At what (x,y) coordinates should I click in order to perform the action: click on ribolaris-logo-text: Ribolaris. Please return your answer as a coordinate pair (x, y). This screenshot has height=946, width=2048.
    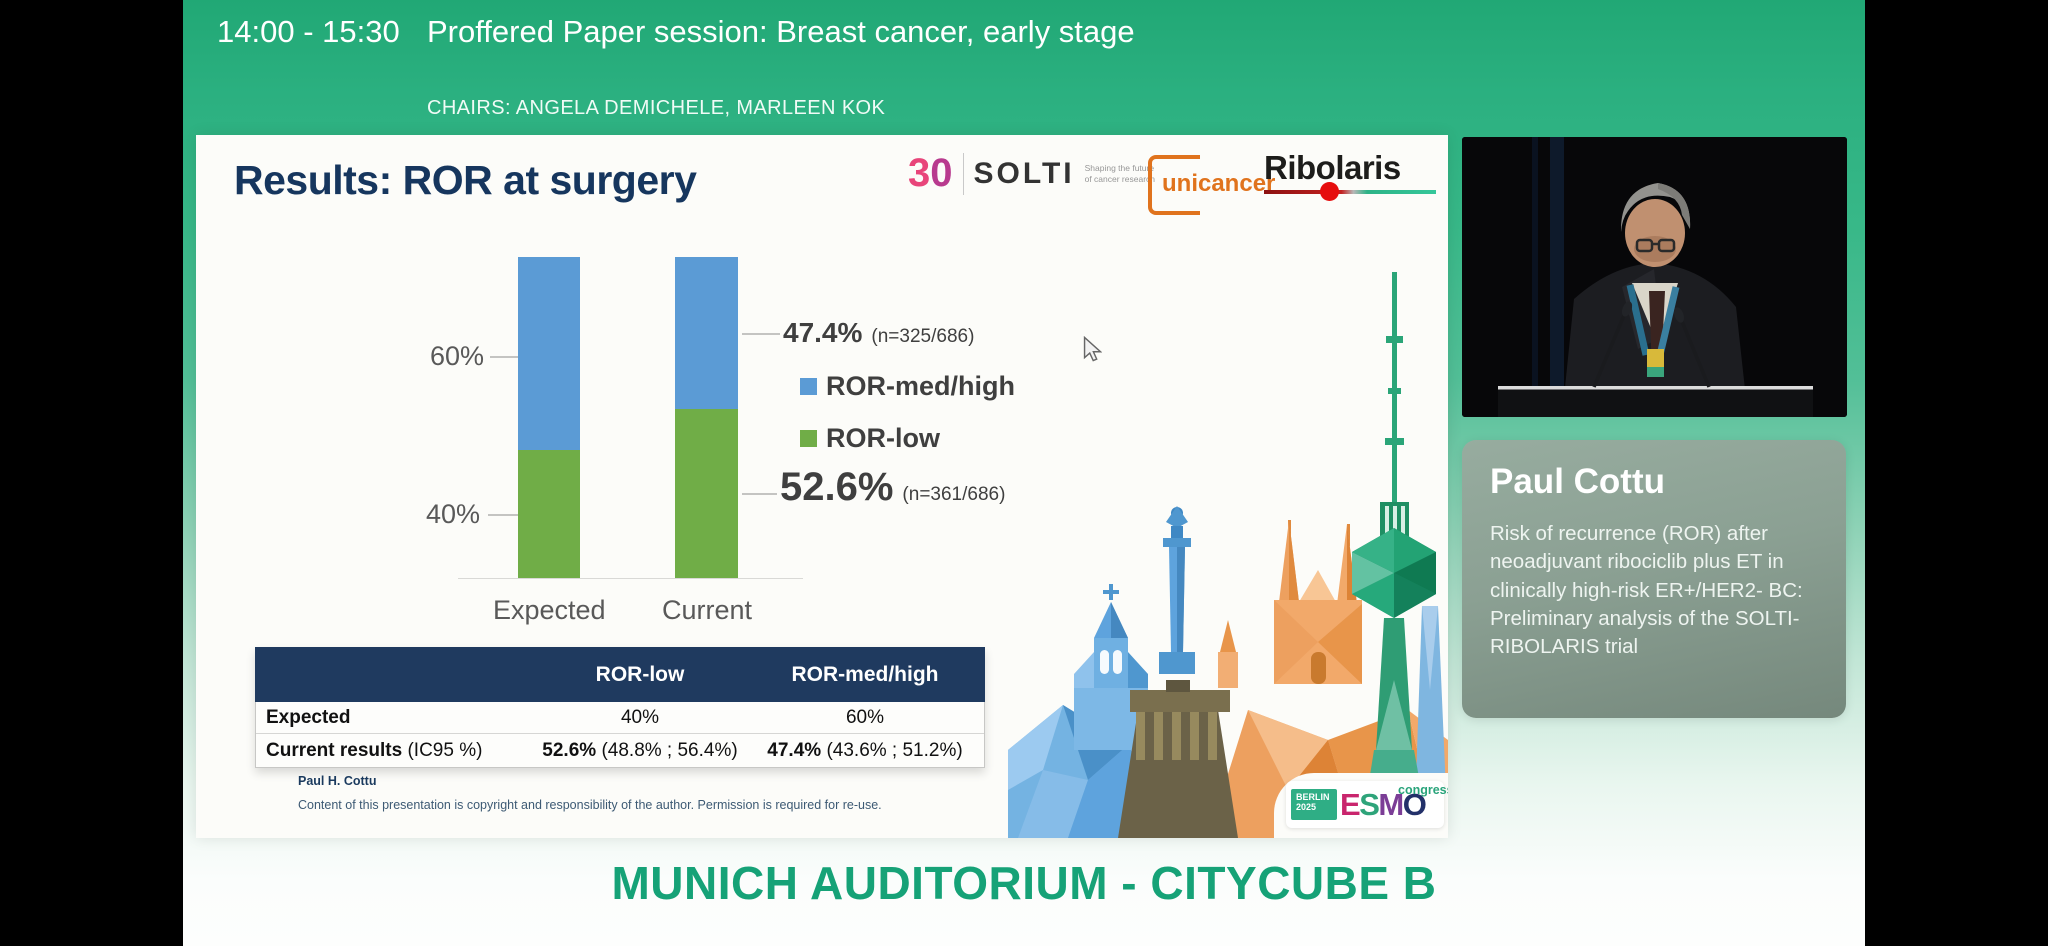
    Looking at the image, I should click on (1332, 167).